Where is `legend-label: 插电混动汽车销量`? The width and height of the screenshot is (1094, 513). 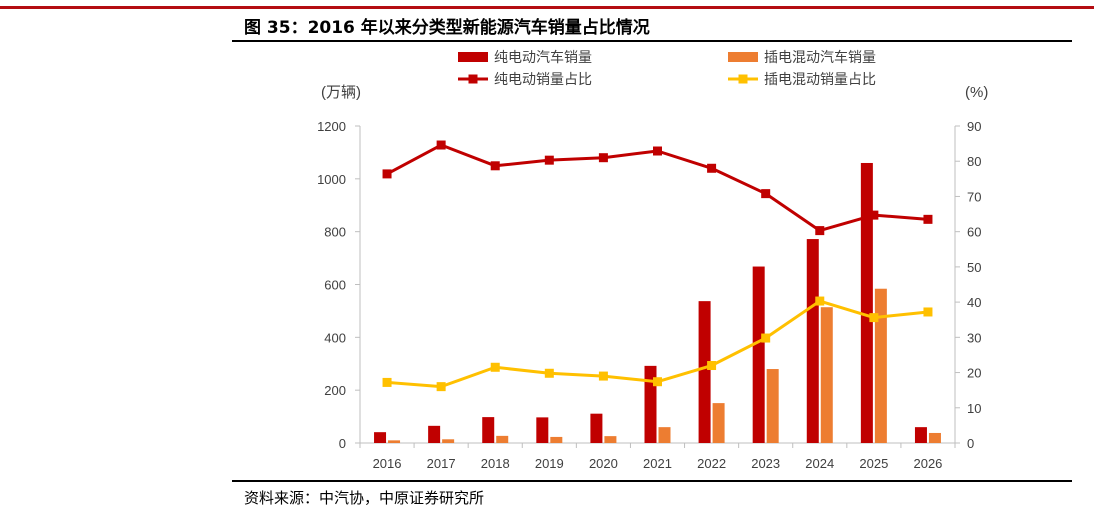
legend-label: 插电混动汽车销量 is located at coordinates (820, 57).